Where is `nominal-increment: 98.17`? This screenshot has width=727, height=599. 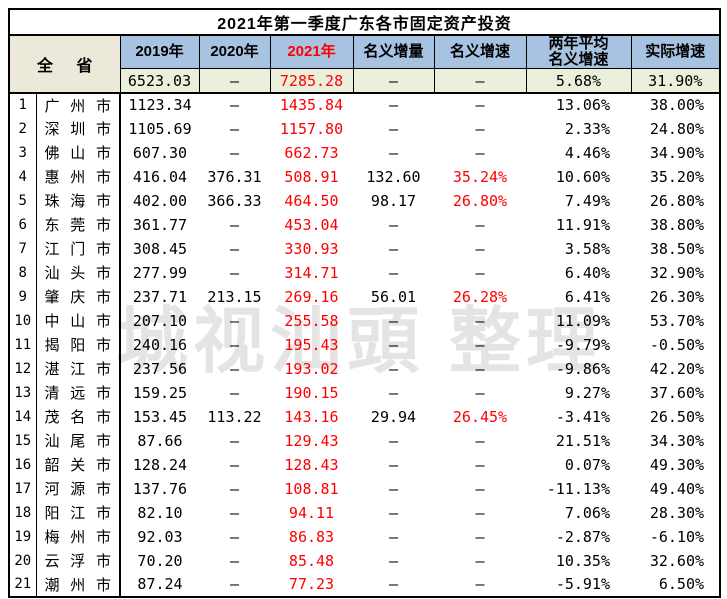
nominal-increment: 98.17 is located at coordinates (393, 200).